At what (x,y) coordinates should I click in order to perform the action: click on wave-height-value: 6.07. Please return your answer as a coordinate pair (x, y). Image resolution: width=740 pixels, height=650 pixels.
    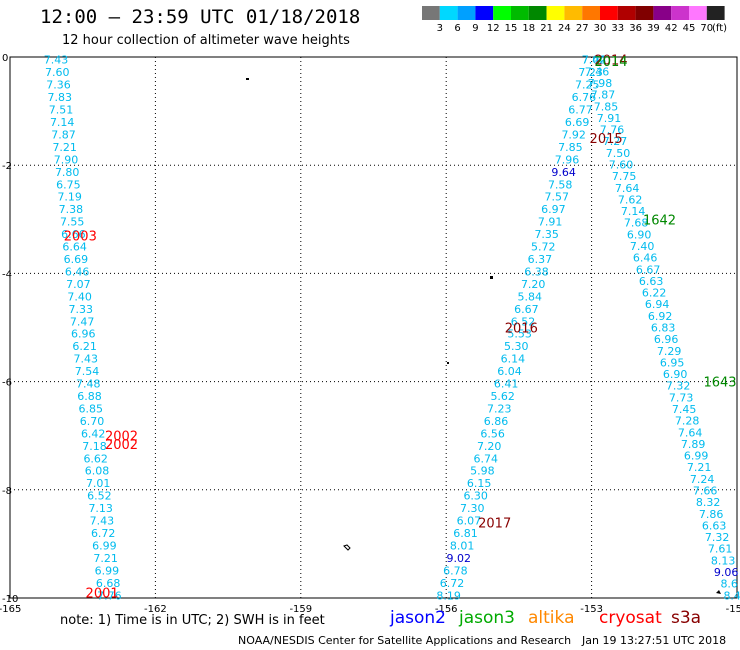
    Looking at the image, I should click on (469, 521).